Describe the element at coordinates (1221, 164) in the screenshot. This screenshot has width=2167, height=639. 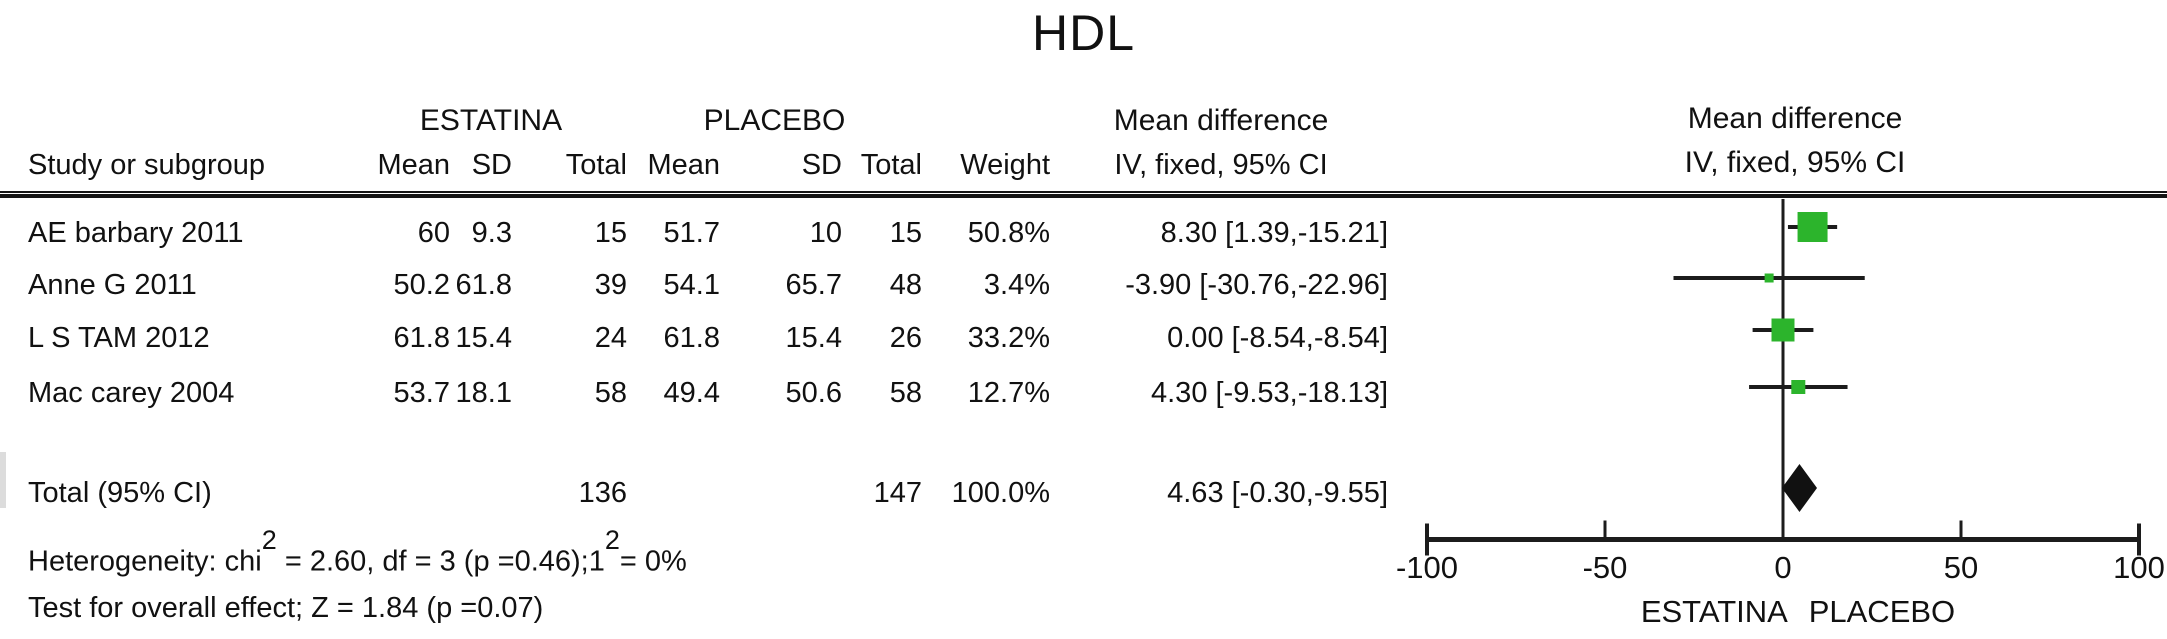
I see `md-header-line2: IV, fixed, 95% CI` at that location.